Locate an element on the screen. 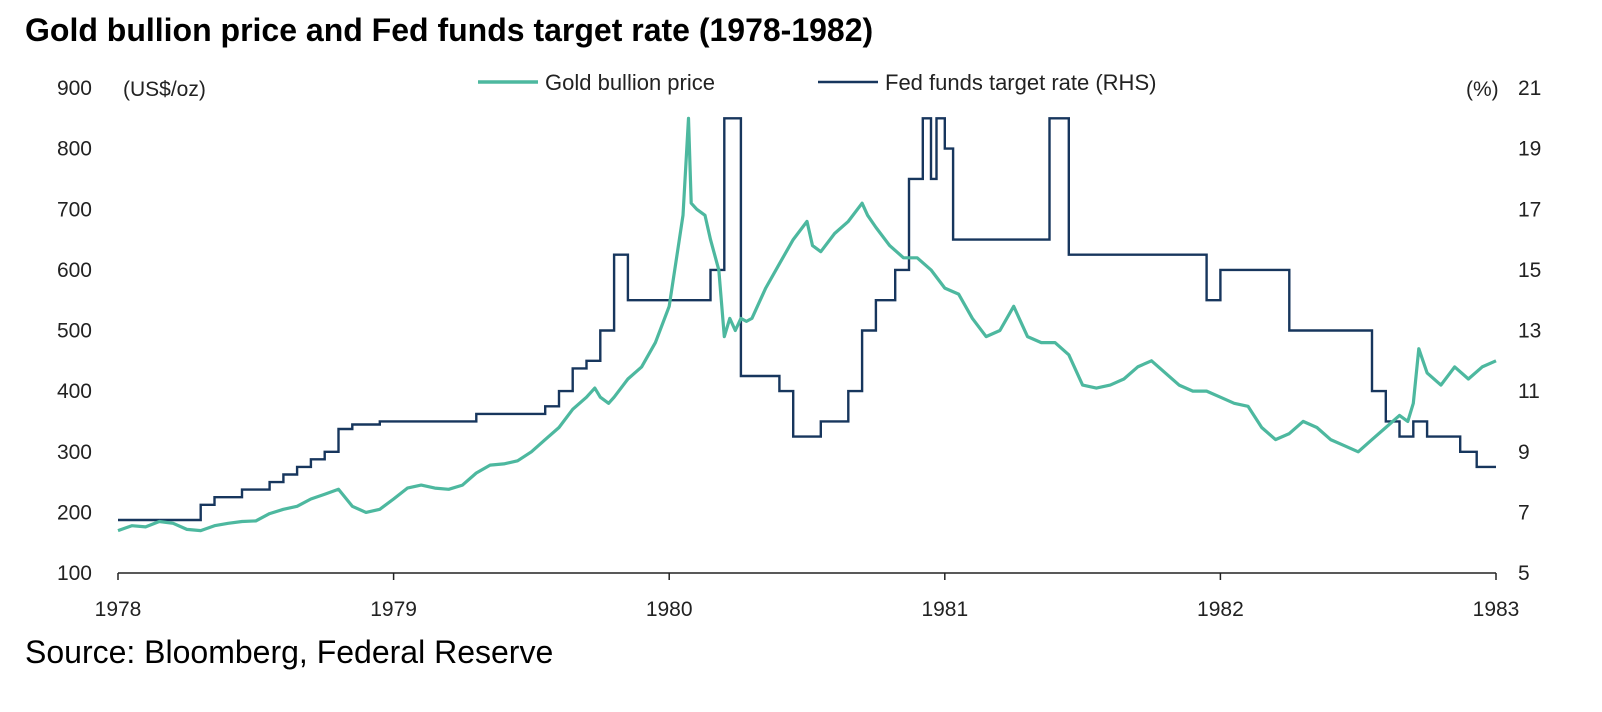 The height and width of the screenshot is (712, 1602). y-left-tick-label: 500 is located at coordinates (74, 331).